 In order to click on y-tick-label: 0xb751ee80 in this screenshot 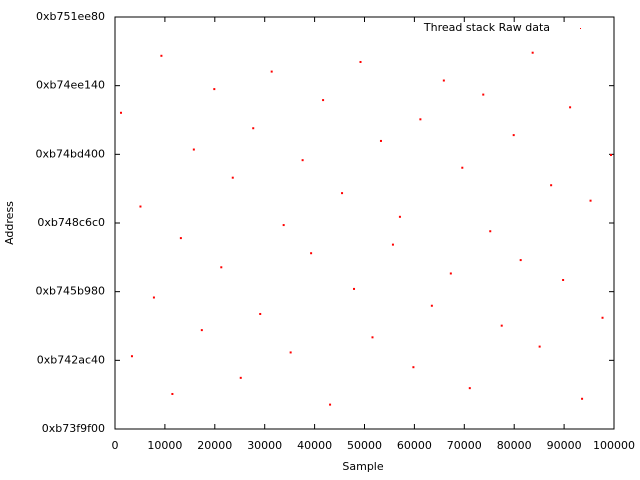, I will do `click(70, 16)`.